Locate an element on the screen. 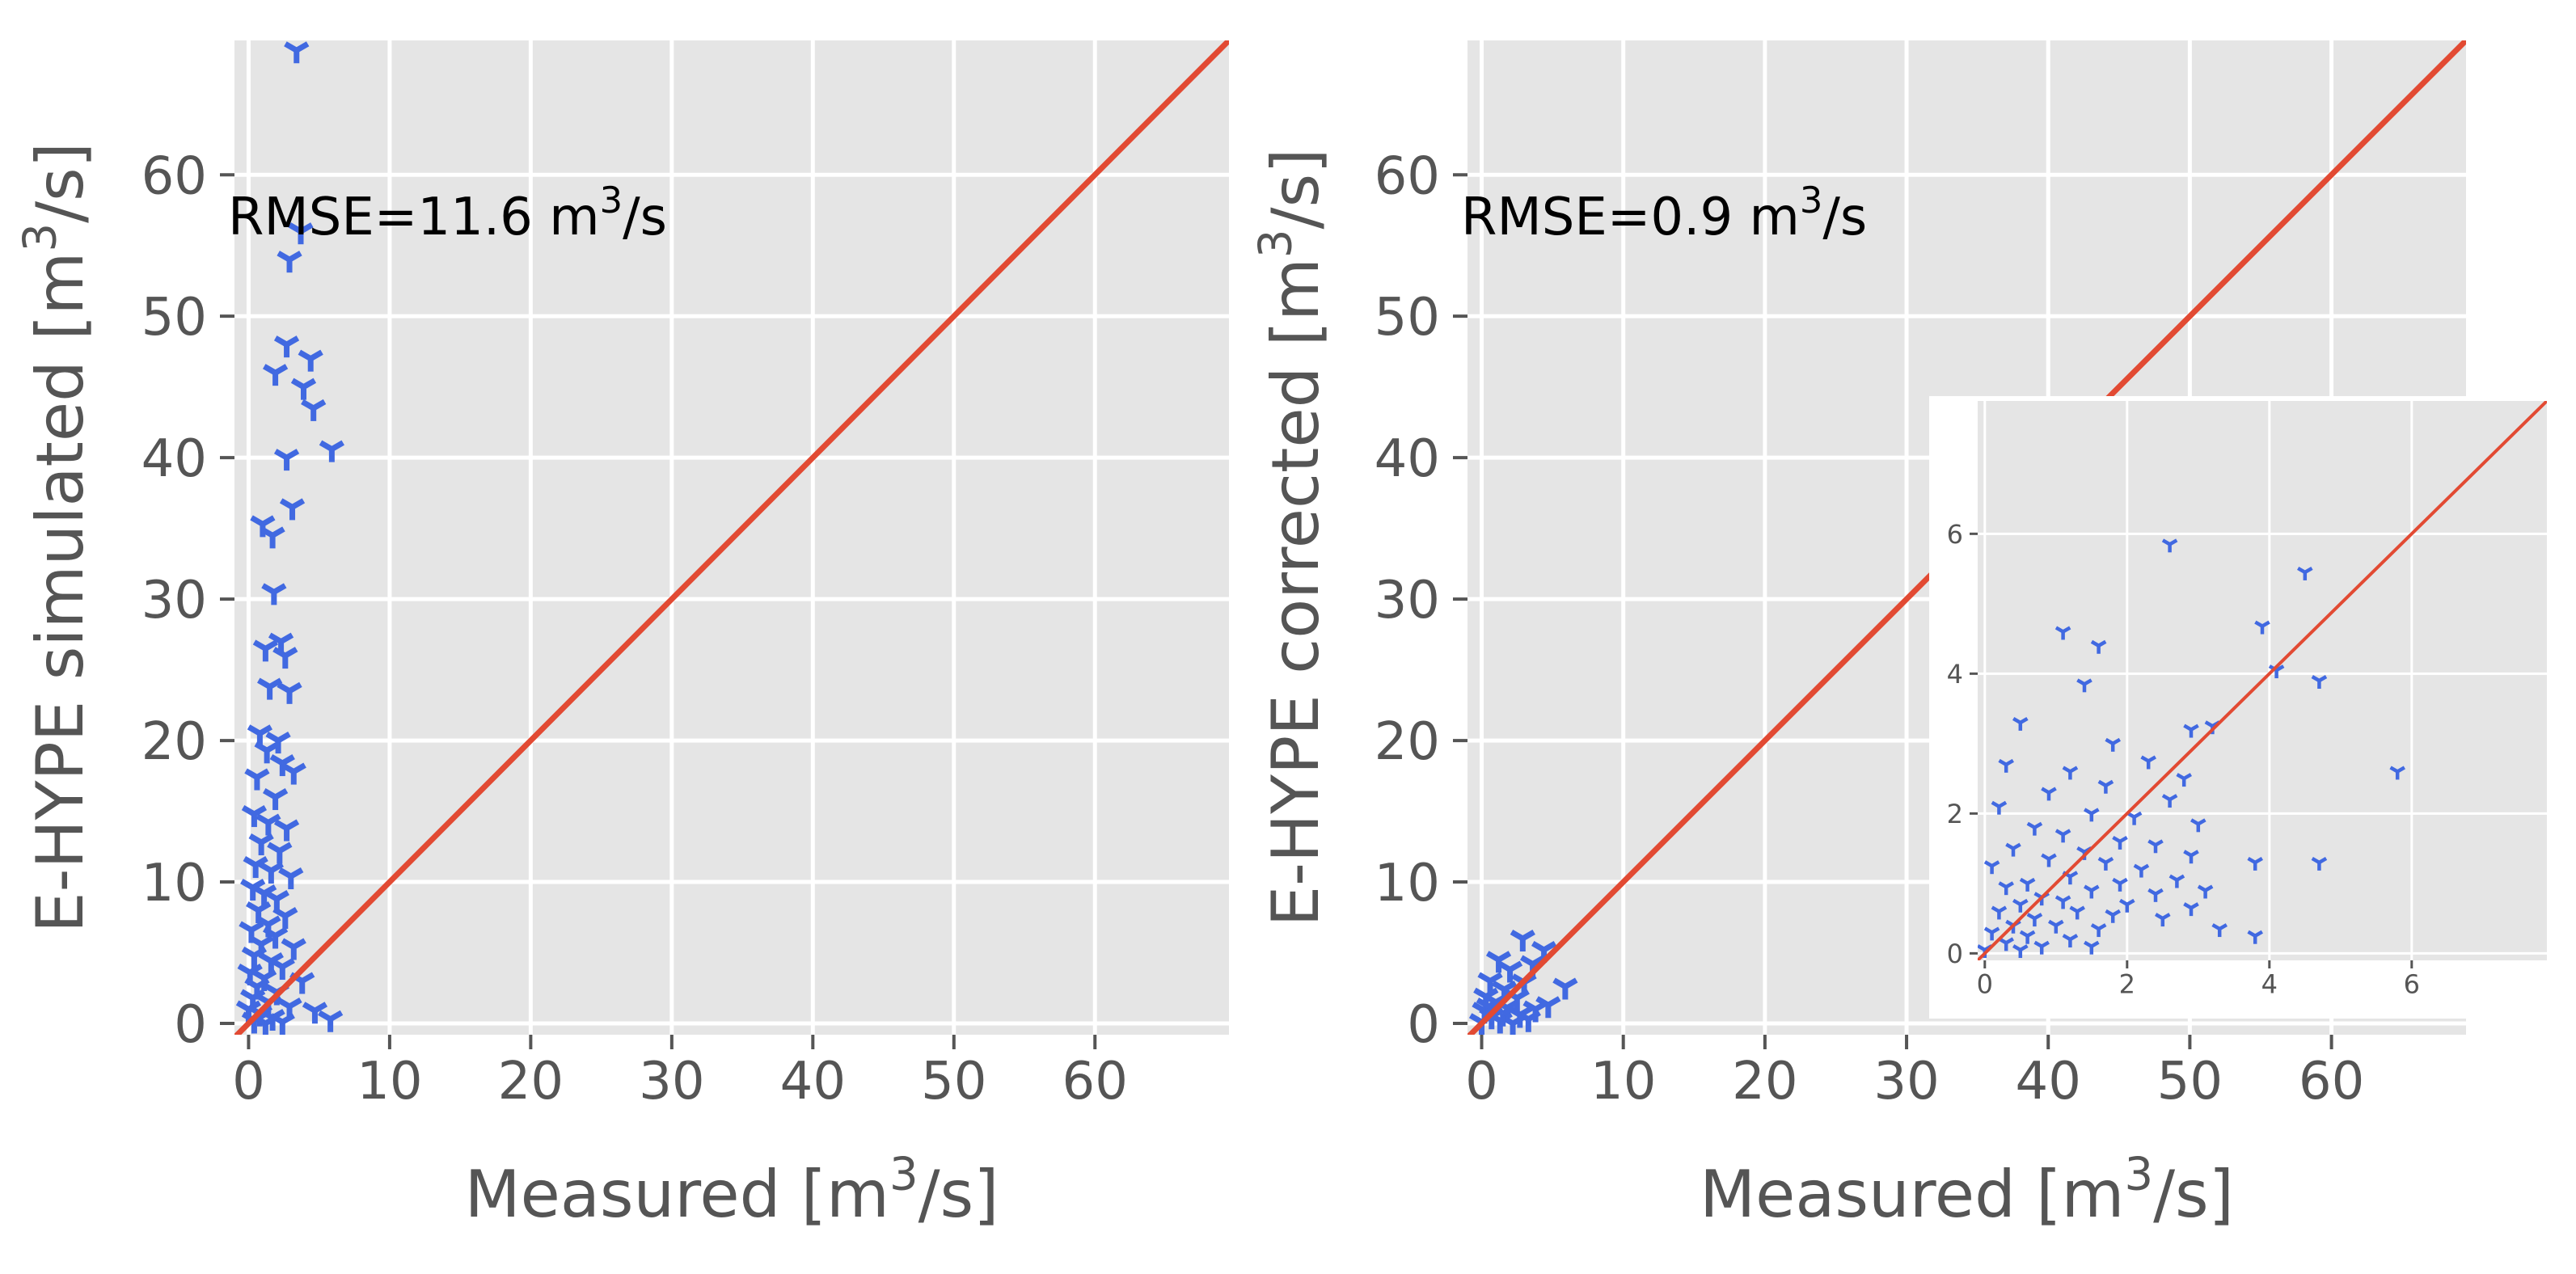  x-tick-label: 6 is located at coordinates (2412, 983).